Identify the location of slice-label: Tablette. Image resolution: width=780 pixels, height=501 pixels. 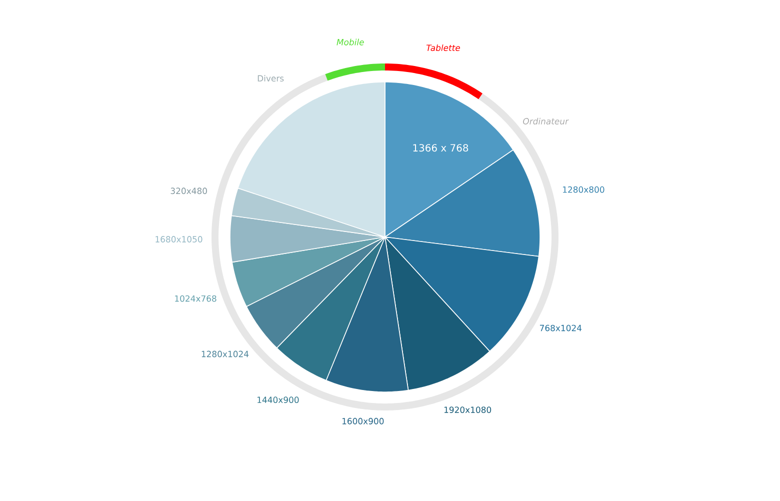
(443, 48).